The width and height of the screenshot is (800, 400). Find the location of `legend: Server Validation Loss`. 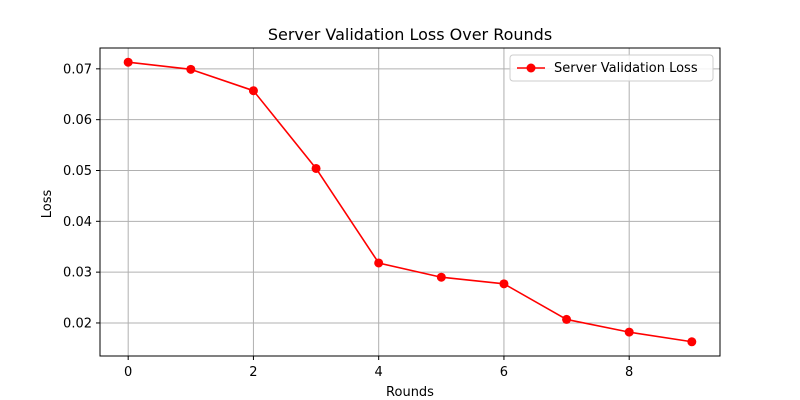

legend: Server Validation Loss is located at coordinates (611, 68).